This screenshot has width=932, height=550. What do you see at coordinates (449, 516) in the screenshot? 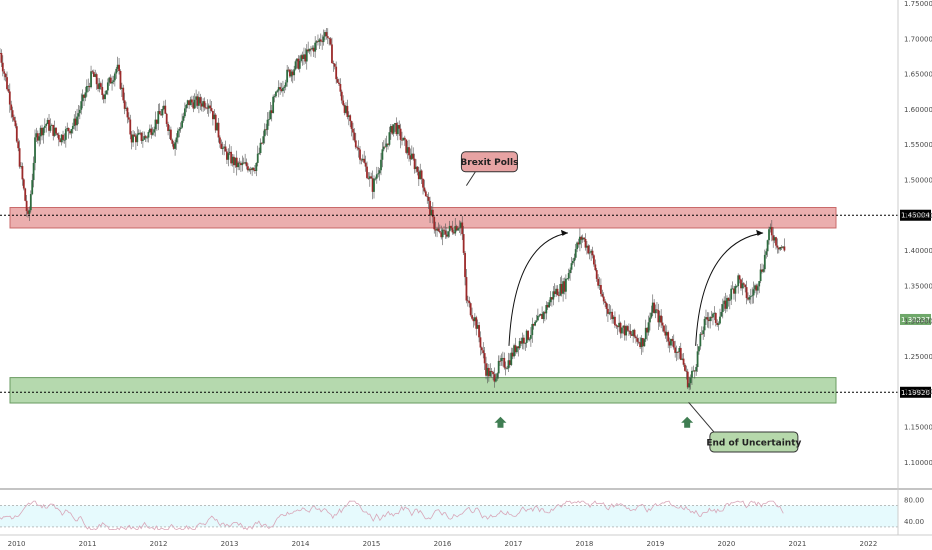
I see `rsi-band` at bounding box center [449, 516].